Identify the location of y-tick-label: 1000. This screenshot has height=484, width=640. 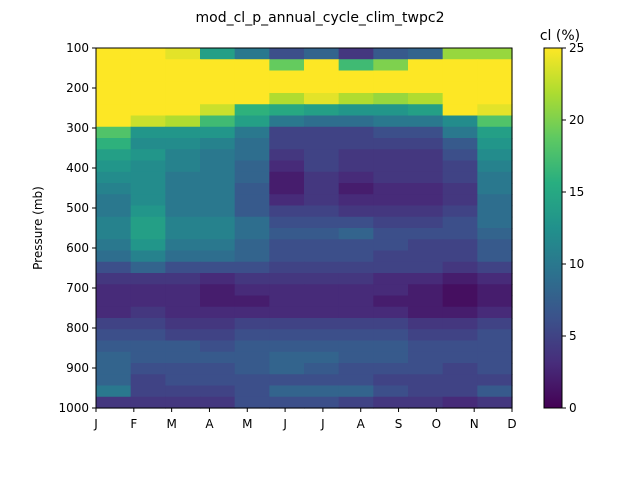
(73, 408).